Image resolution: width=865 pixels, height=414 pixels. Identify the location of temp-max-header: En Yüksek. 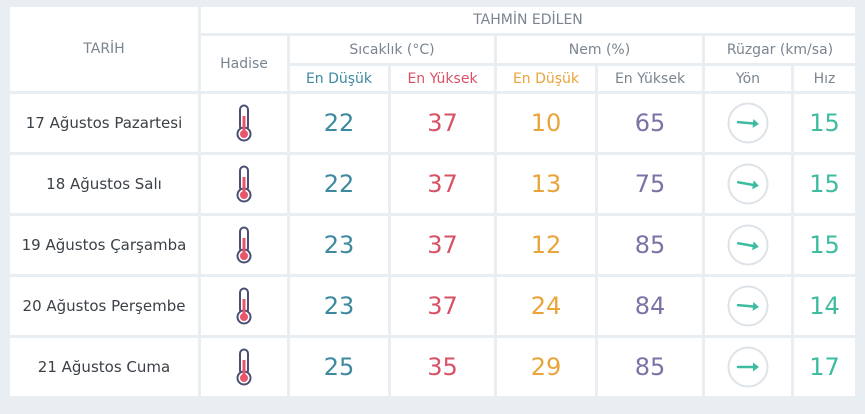
(442, 78).